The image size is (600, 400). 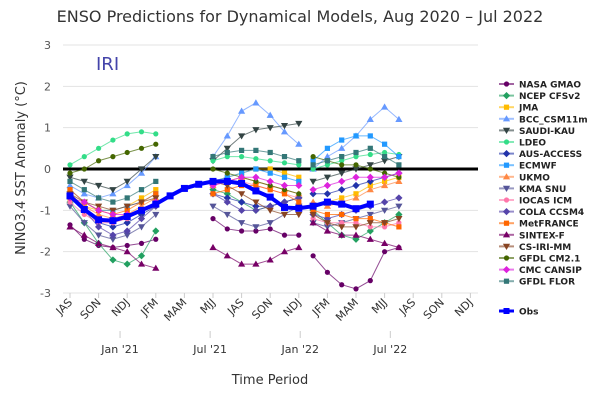 What do you see at coordinates (550, 86) in the screenshot?
I see `legend-label: NASA GMAO` at bounding box center [550, 86].